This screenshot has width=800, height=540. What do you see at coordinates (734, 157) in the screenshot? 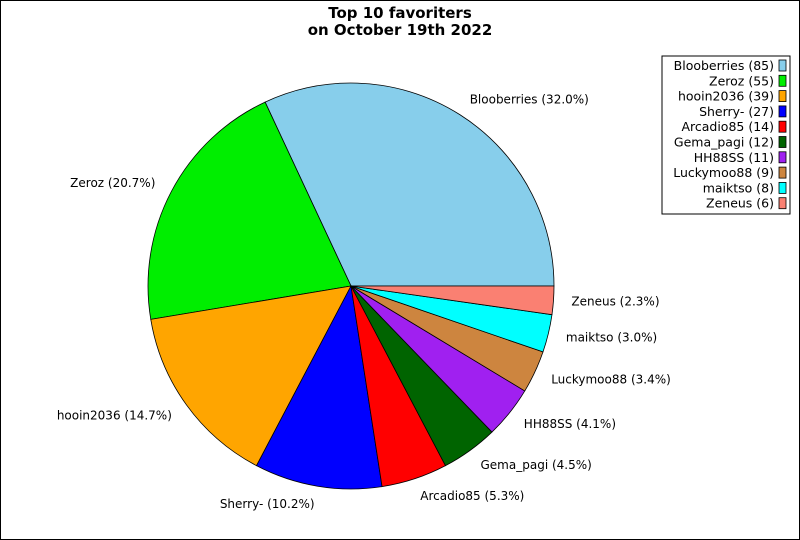
I see `legend-label-hh88ss: HH88SS (11)` at bounding box center [734, 157].